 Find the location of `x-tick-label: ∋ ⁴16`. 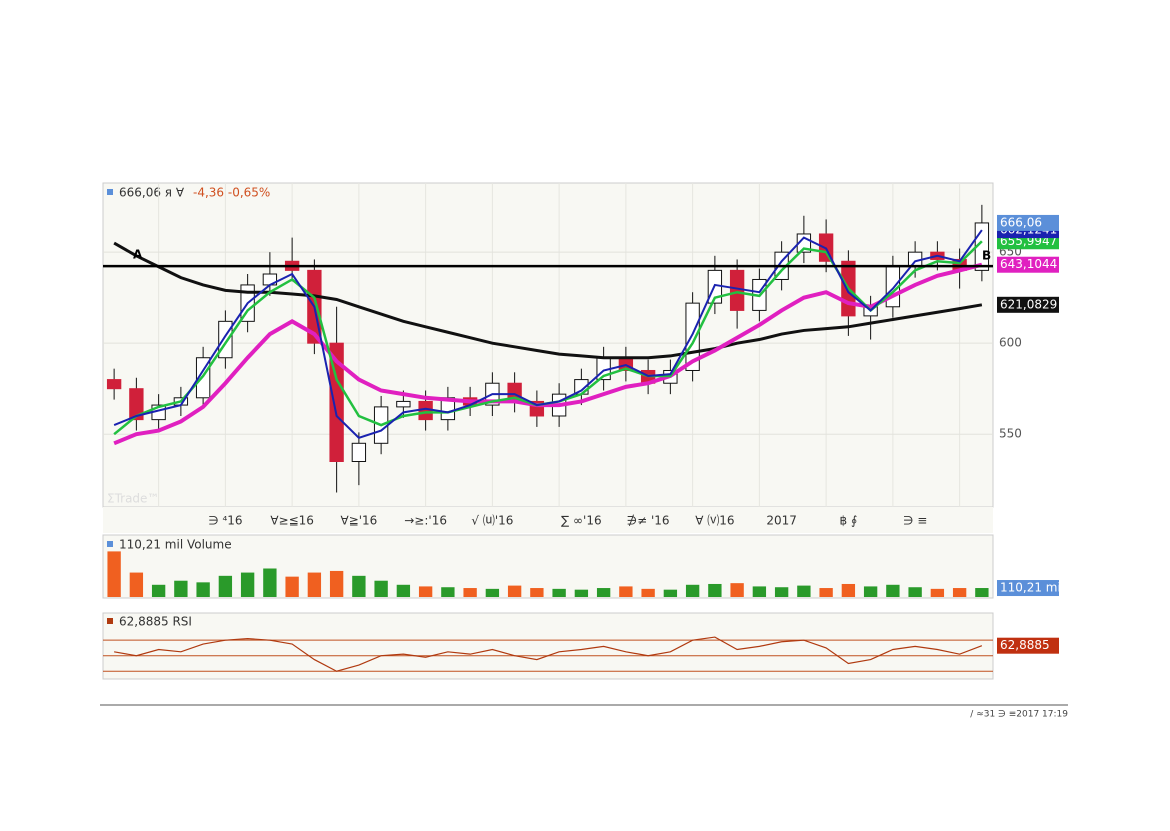

x-tick-label: ∋ ⁴16 is located at coordinates (225, 521).